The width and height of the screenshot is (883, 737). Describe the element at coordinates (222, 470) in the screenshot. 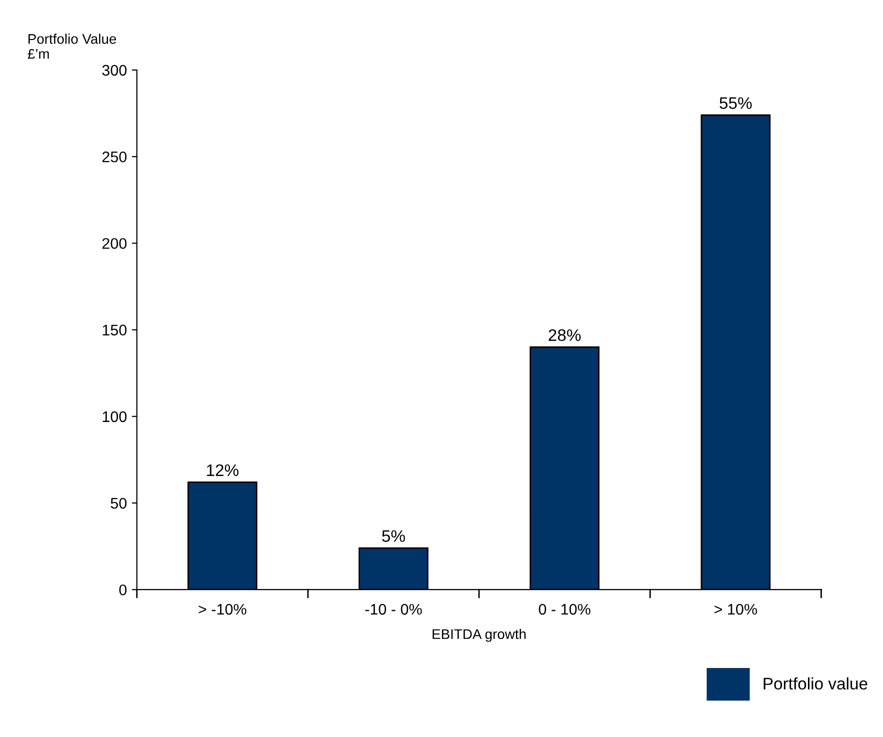

I see `text: 12%` at that location.